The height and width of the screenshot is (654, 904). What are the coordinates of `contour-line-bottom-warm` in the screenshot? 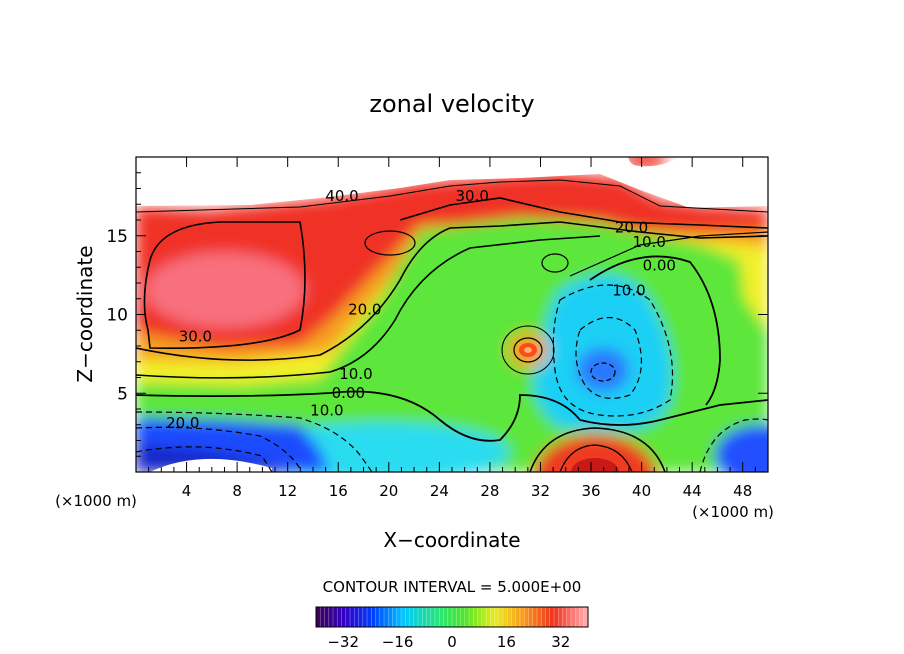 It's located at (597, 449).